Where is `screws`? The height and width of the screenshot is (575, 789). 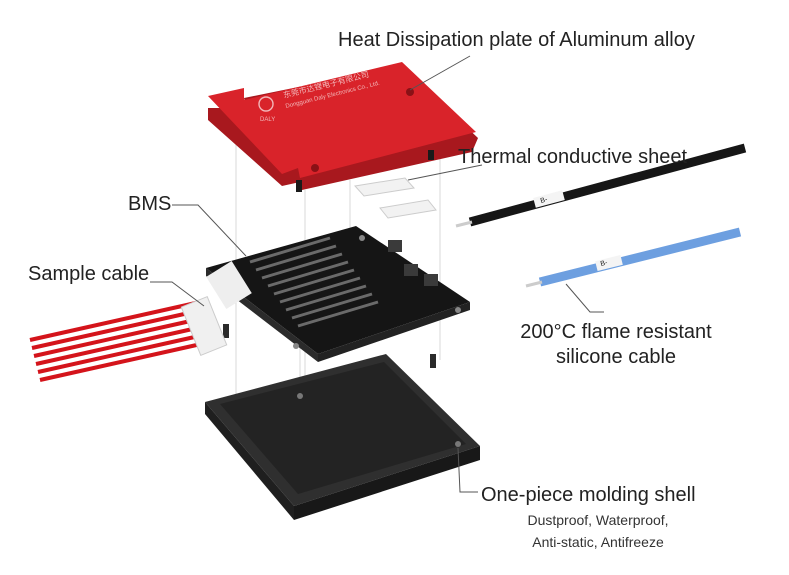
screws is located at coordinates (329, 346).